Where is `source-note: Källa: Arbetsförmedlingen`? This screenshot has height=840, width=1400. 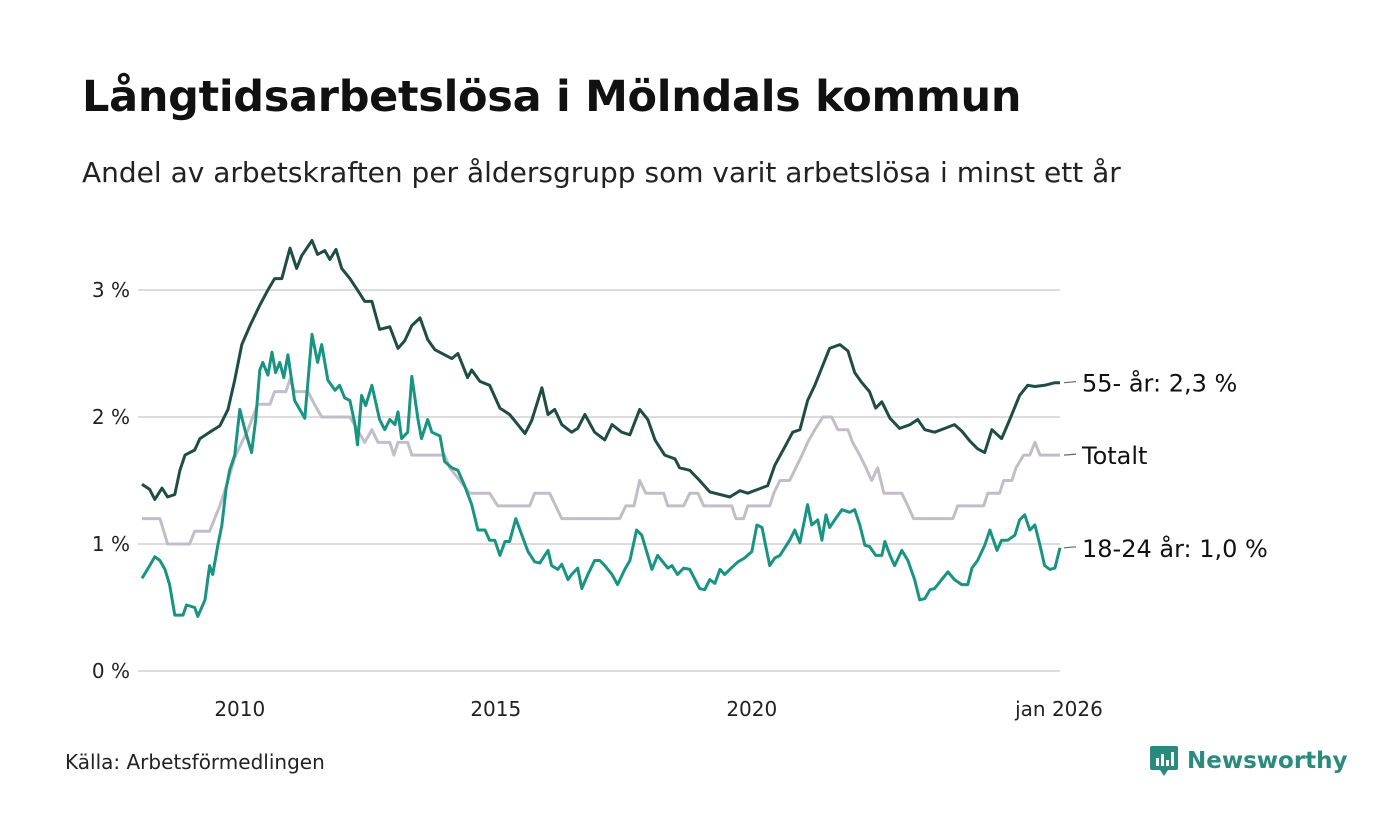 source-note: Källa: Arbetsförmedlingen is located at coordinates (195, 762).